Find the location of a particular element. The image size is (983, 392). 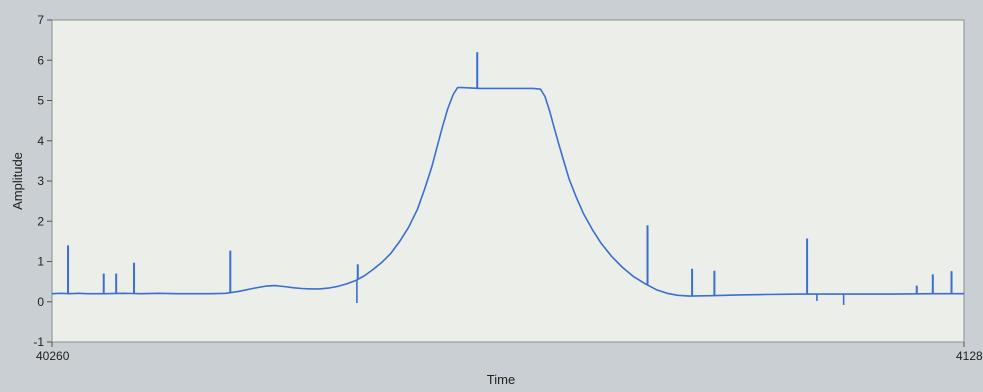

y-axis: -1 0 1 2 3 4 5 6 7 is located at coordinates (42, 181).